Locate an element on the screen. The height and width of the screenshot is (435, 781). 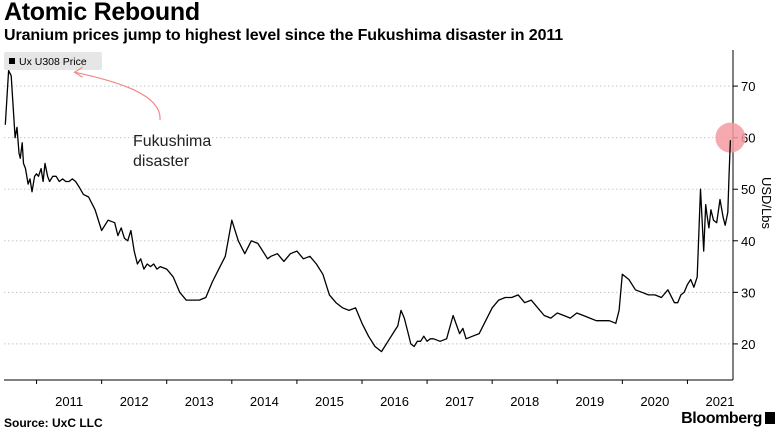
y-tick-label: 40 is located at coordinates (748, 241).